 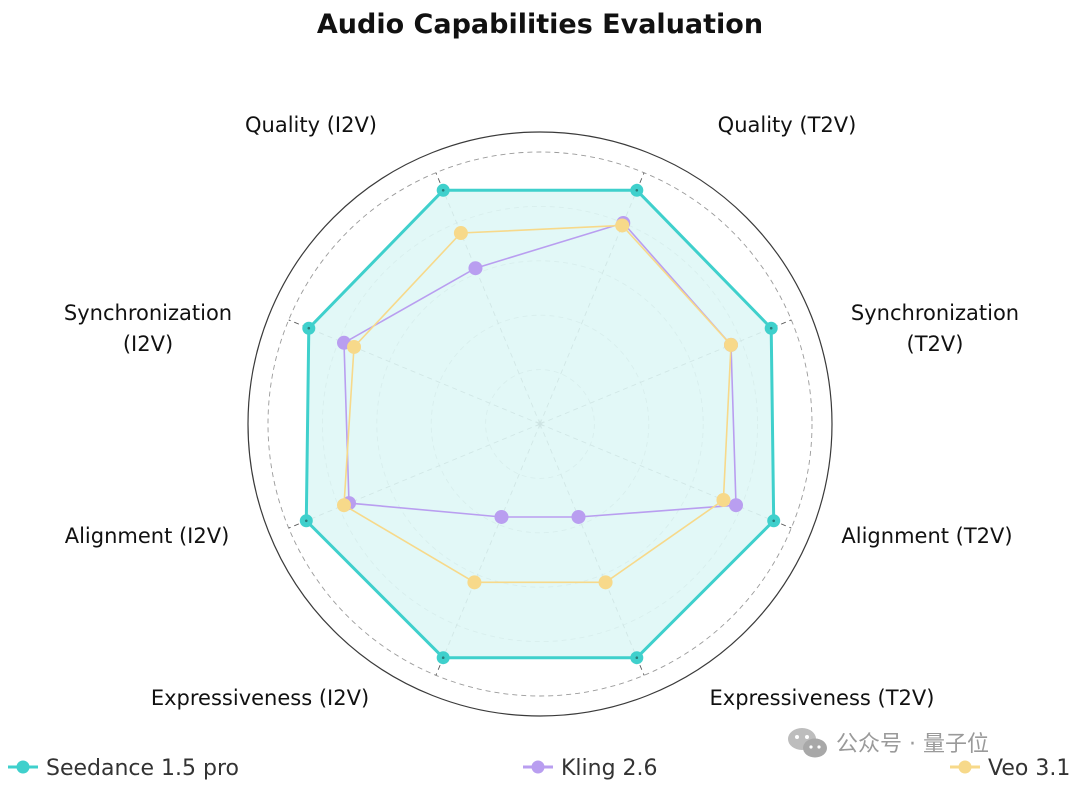 What do you see at coordinates (926, 536) in the screenshot?
I see `axis-label-3: Alignment (T2V)` at bounding box center [926, 536].